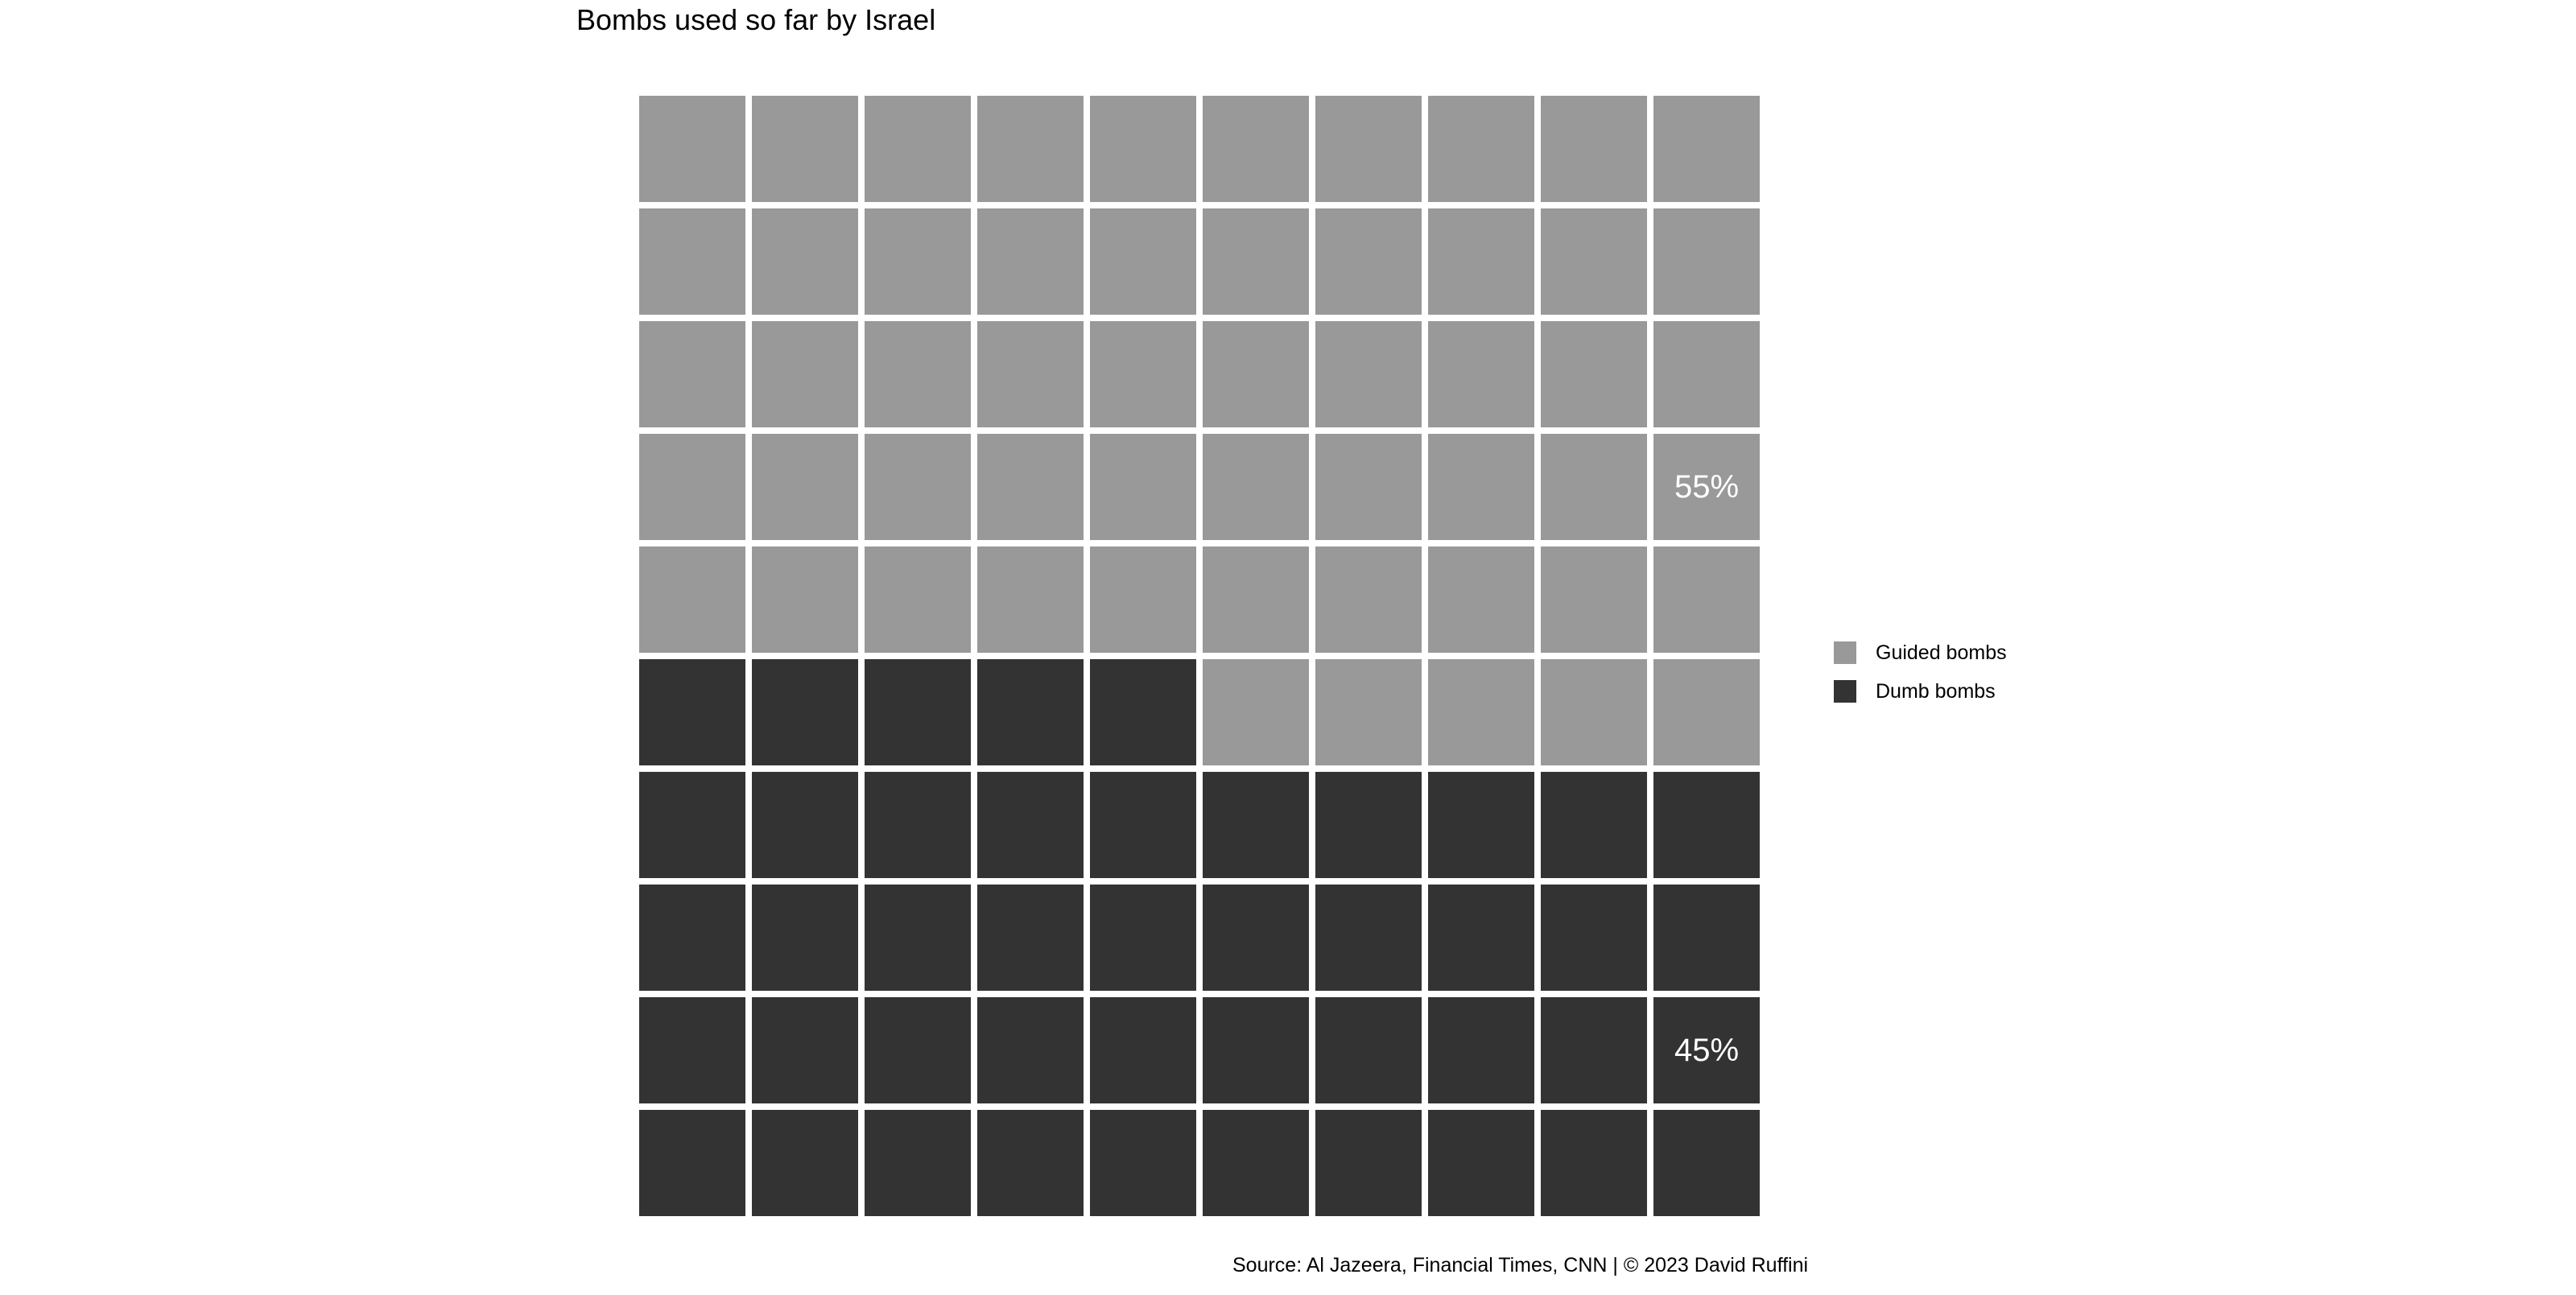 The height and width of the screenshot is (1295, 2576). What do you see at coordinates (1845, 691) in the screenshot?
I see `legend-swatch-dumb-bombs` at bounding box center [1845, 691].